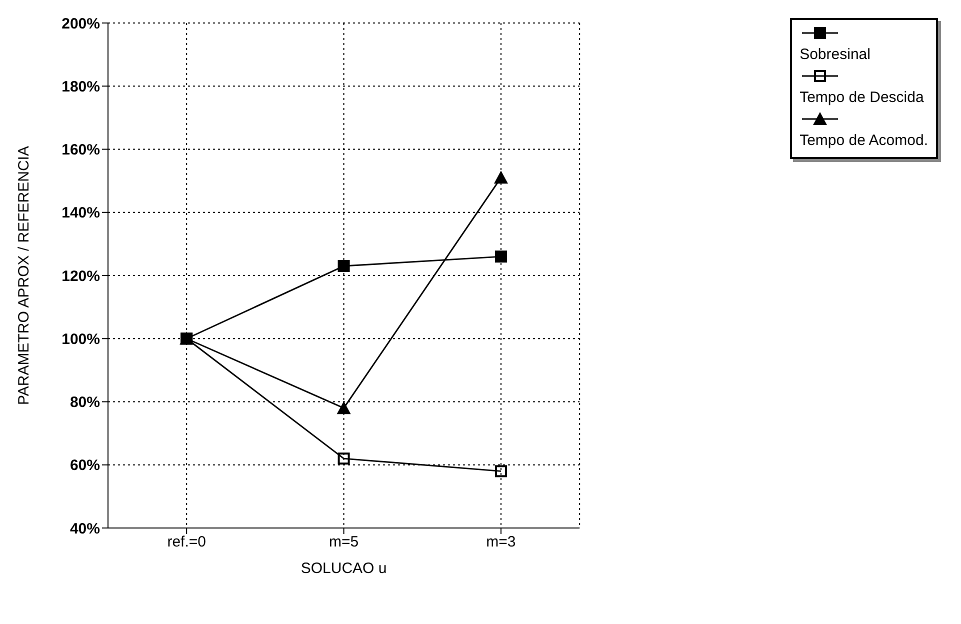 The height and width of the screenshot is (624, 961). I want to click on legend-label: Tempo de Descida, so click(862, 97).